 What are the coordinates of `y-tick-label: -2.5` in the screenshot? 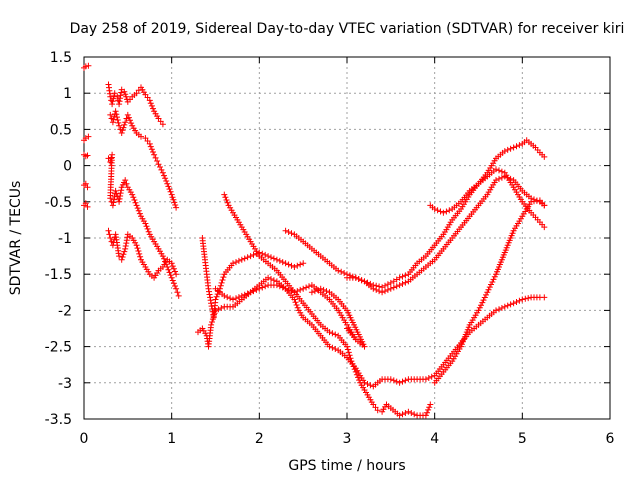 It's located at (58, 348).